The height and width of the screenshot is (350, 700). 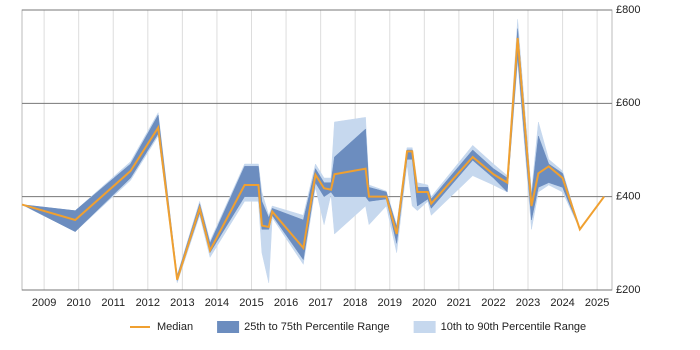 What do you see at coordinates (597, 303) in the screenshot?
I see `x-tick-label: 2025` at bounding box center [597, 303].